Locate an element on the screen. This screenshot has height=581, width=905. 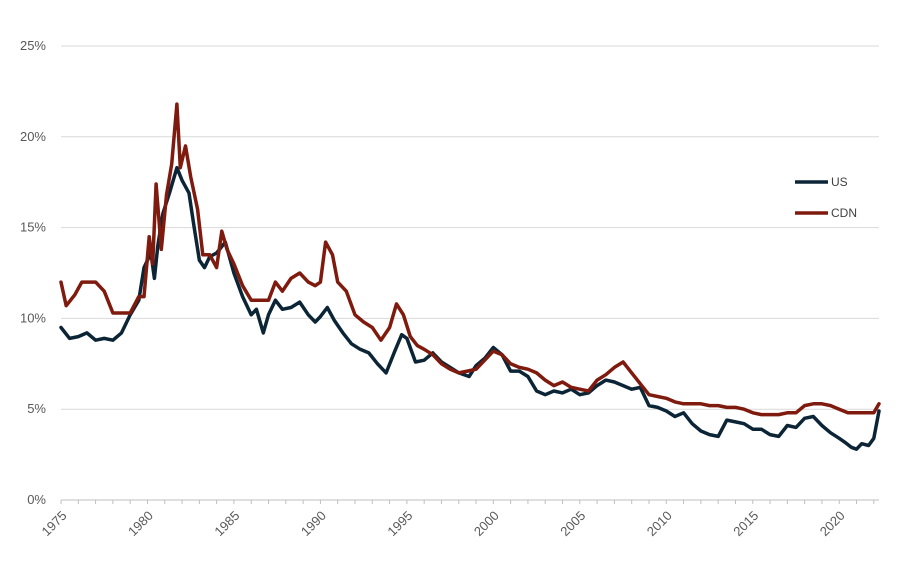
x-tick-label: 1980 is located at coordinates (140, 523).